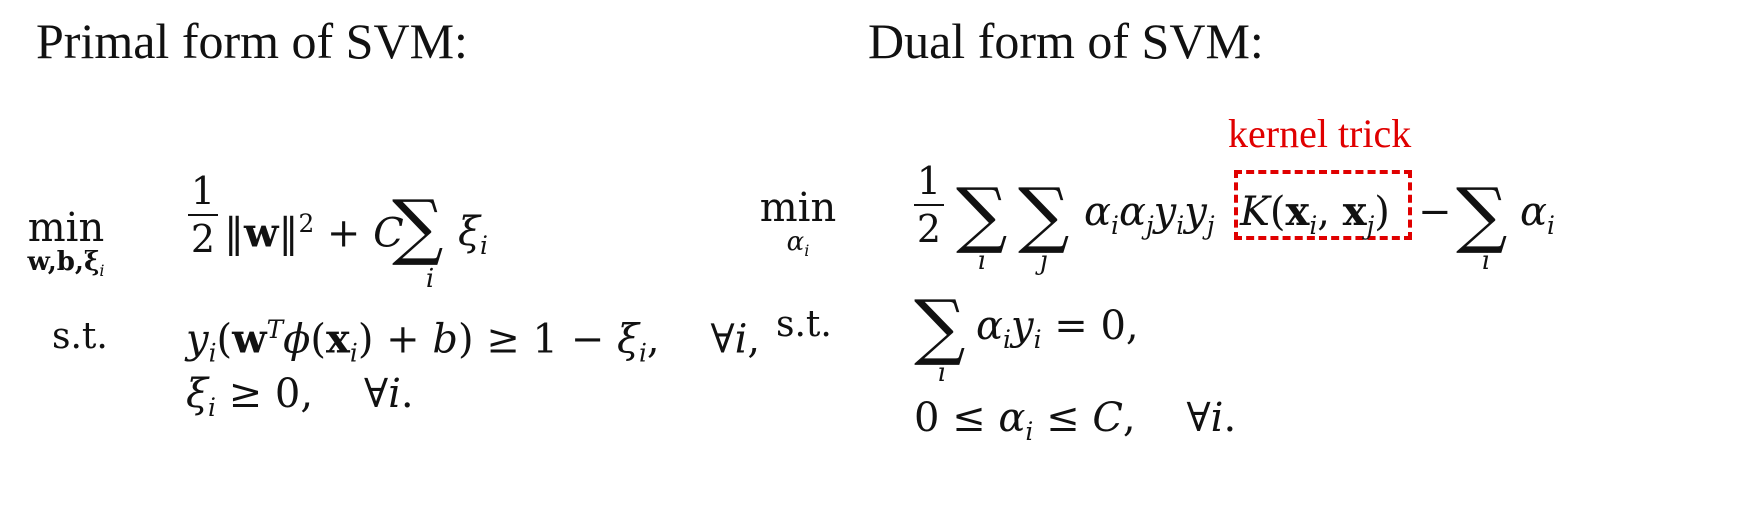 The width and height of the screenshot is (1754, 511). Describe the element at coordinates (798, 208) in the screenshot. I see `dual-min-label: min` at that location.